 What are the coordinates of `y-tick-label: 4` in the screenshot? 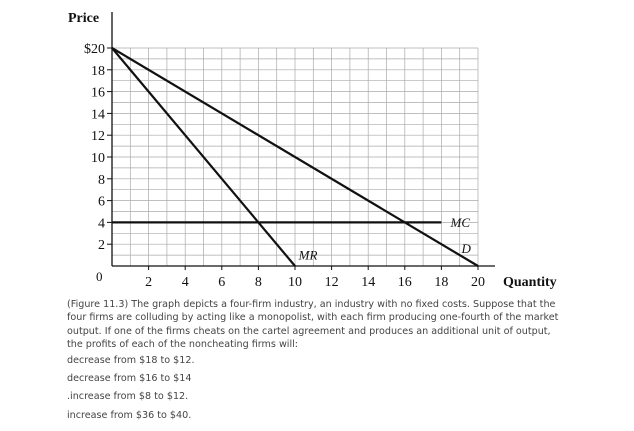 It's located at (101, 223).